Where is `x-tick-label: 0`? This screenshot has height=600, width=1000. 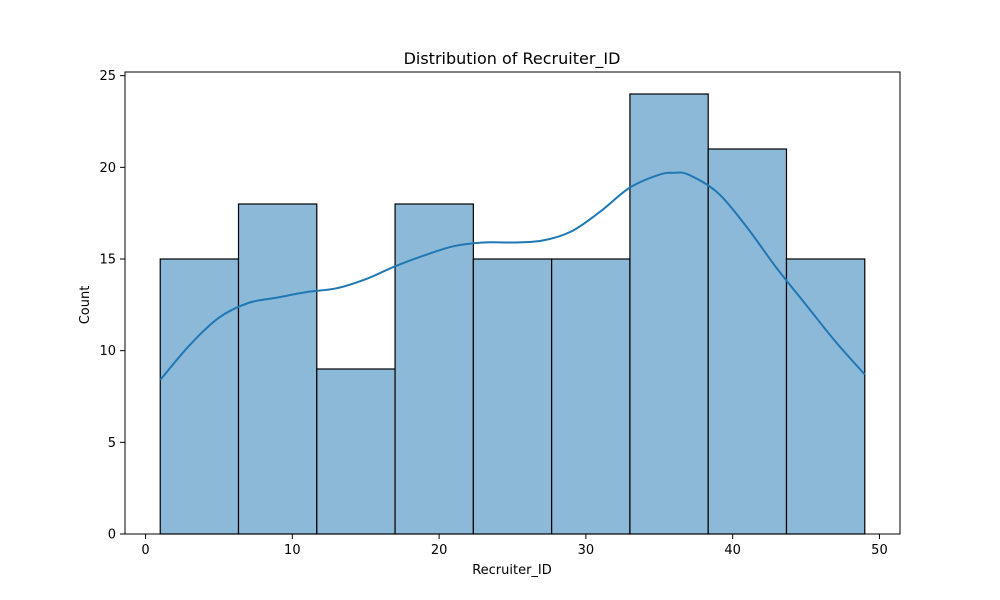
x-tick-label: 0 is located at coordinates (145, 550).